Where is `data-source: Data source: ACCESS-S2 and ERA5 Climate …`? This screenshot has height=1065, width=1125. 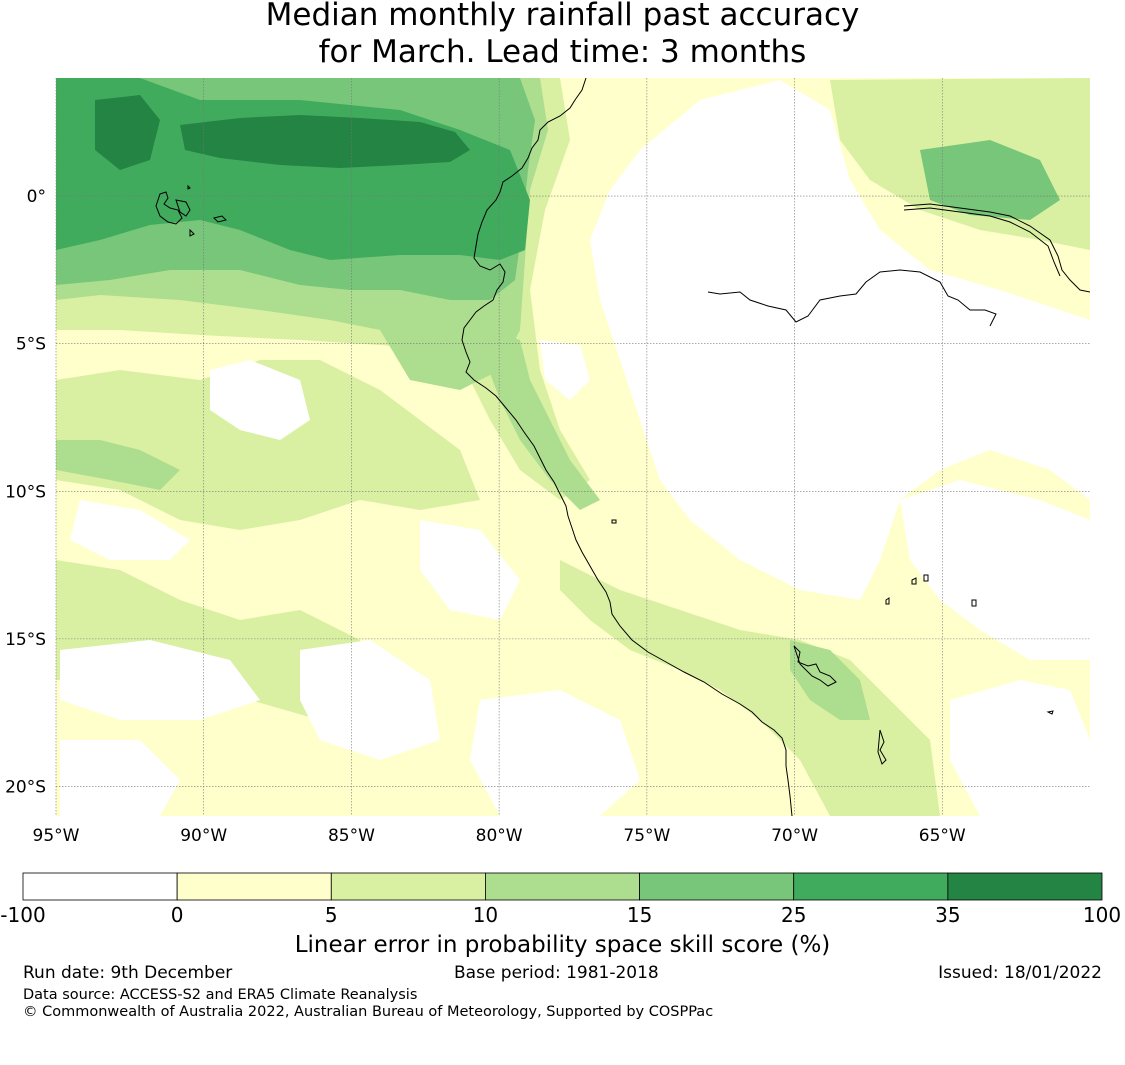 data-source: Data source: ACCESS-S2 and ERA5 Climate … is located at coordinates (220, 995).